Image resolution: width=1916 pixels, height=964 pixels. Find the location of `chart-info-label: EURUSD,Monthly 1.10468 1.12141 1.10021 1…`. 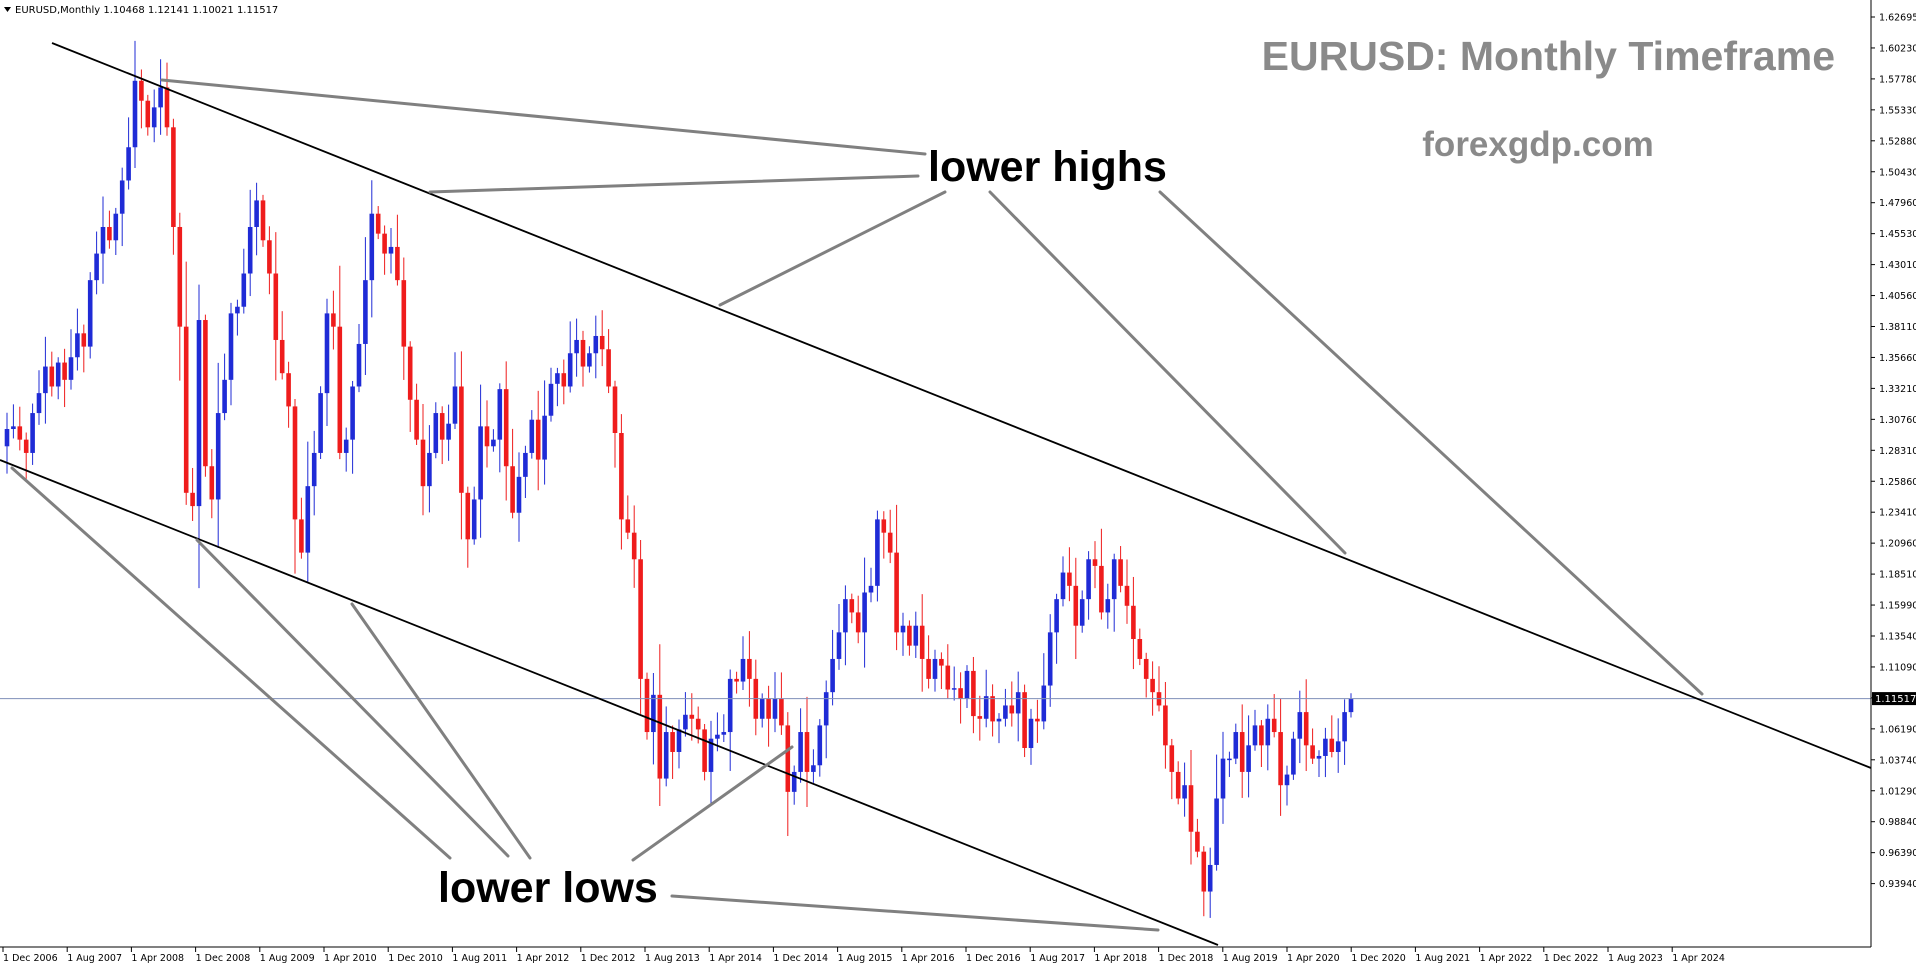

chart-info-label: EURUSD,Monthly 1.10468 1.12141 1.10021 1… is located at coordinates (146, 10).